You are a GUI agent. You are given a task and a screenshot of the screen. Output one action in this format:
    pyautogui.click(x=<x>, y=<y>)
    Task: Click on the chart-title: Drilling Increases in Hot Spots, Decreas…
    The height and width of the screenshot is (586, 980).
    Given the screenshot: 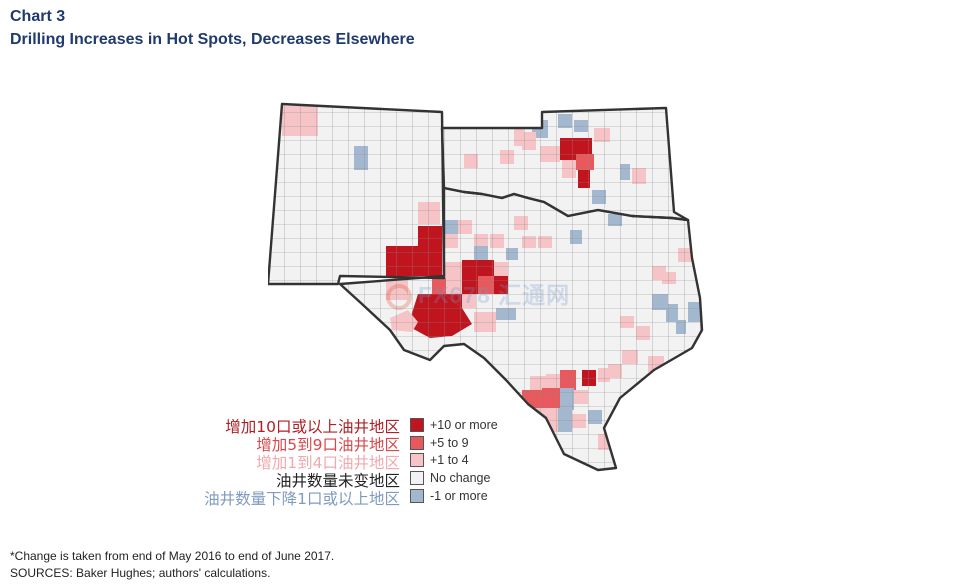 What is the action you would take?
    pyautogui.click(x=212, y=39)
    